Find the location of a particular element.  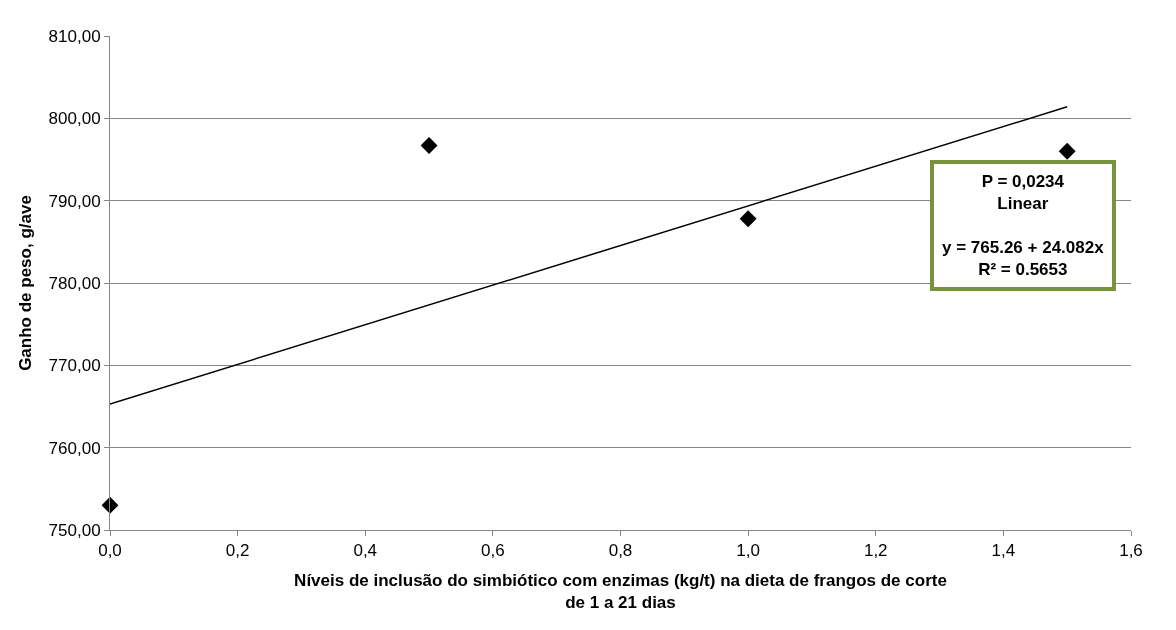

y-tick-label: 780,00 is located at coordinates (74, 283).